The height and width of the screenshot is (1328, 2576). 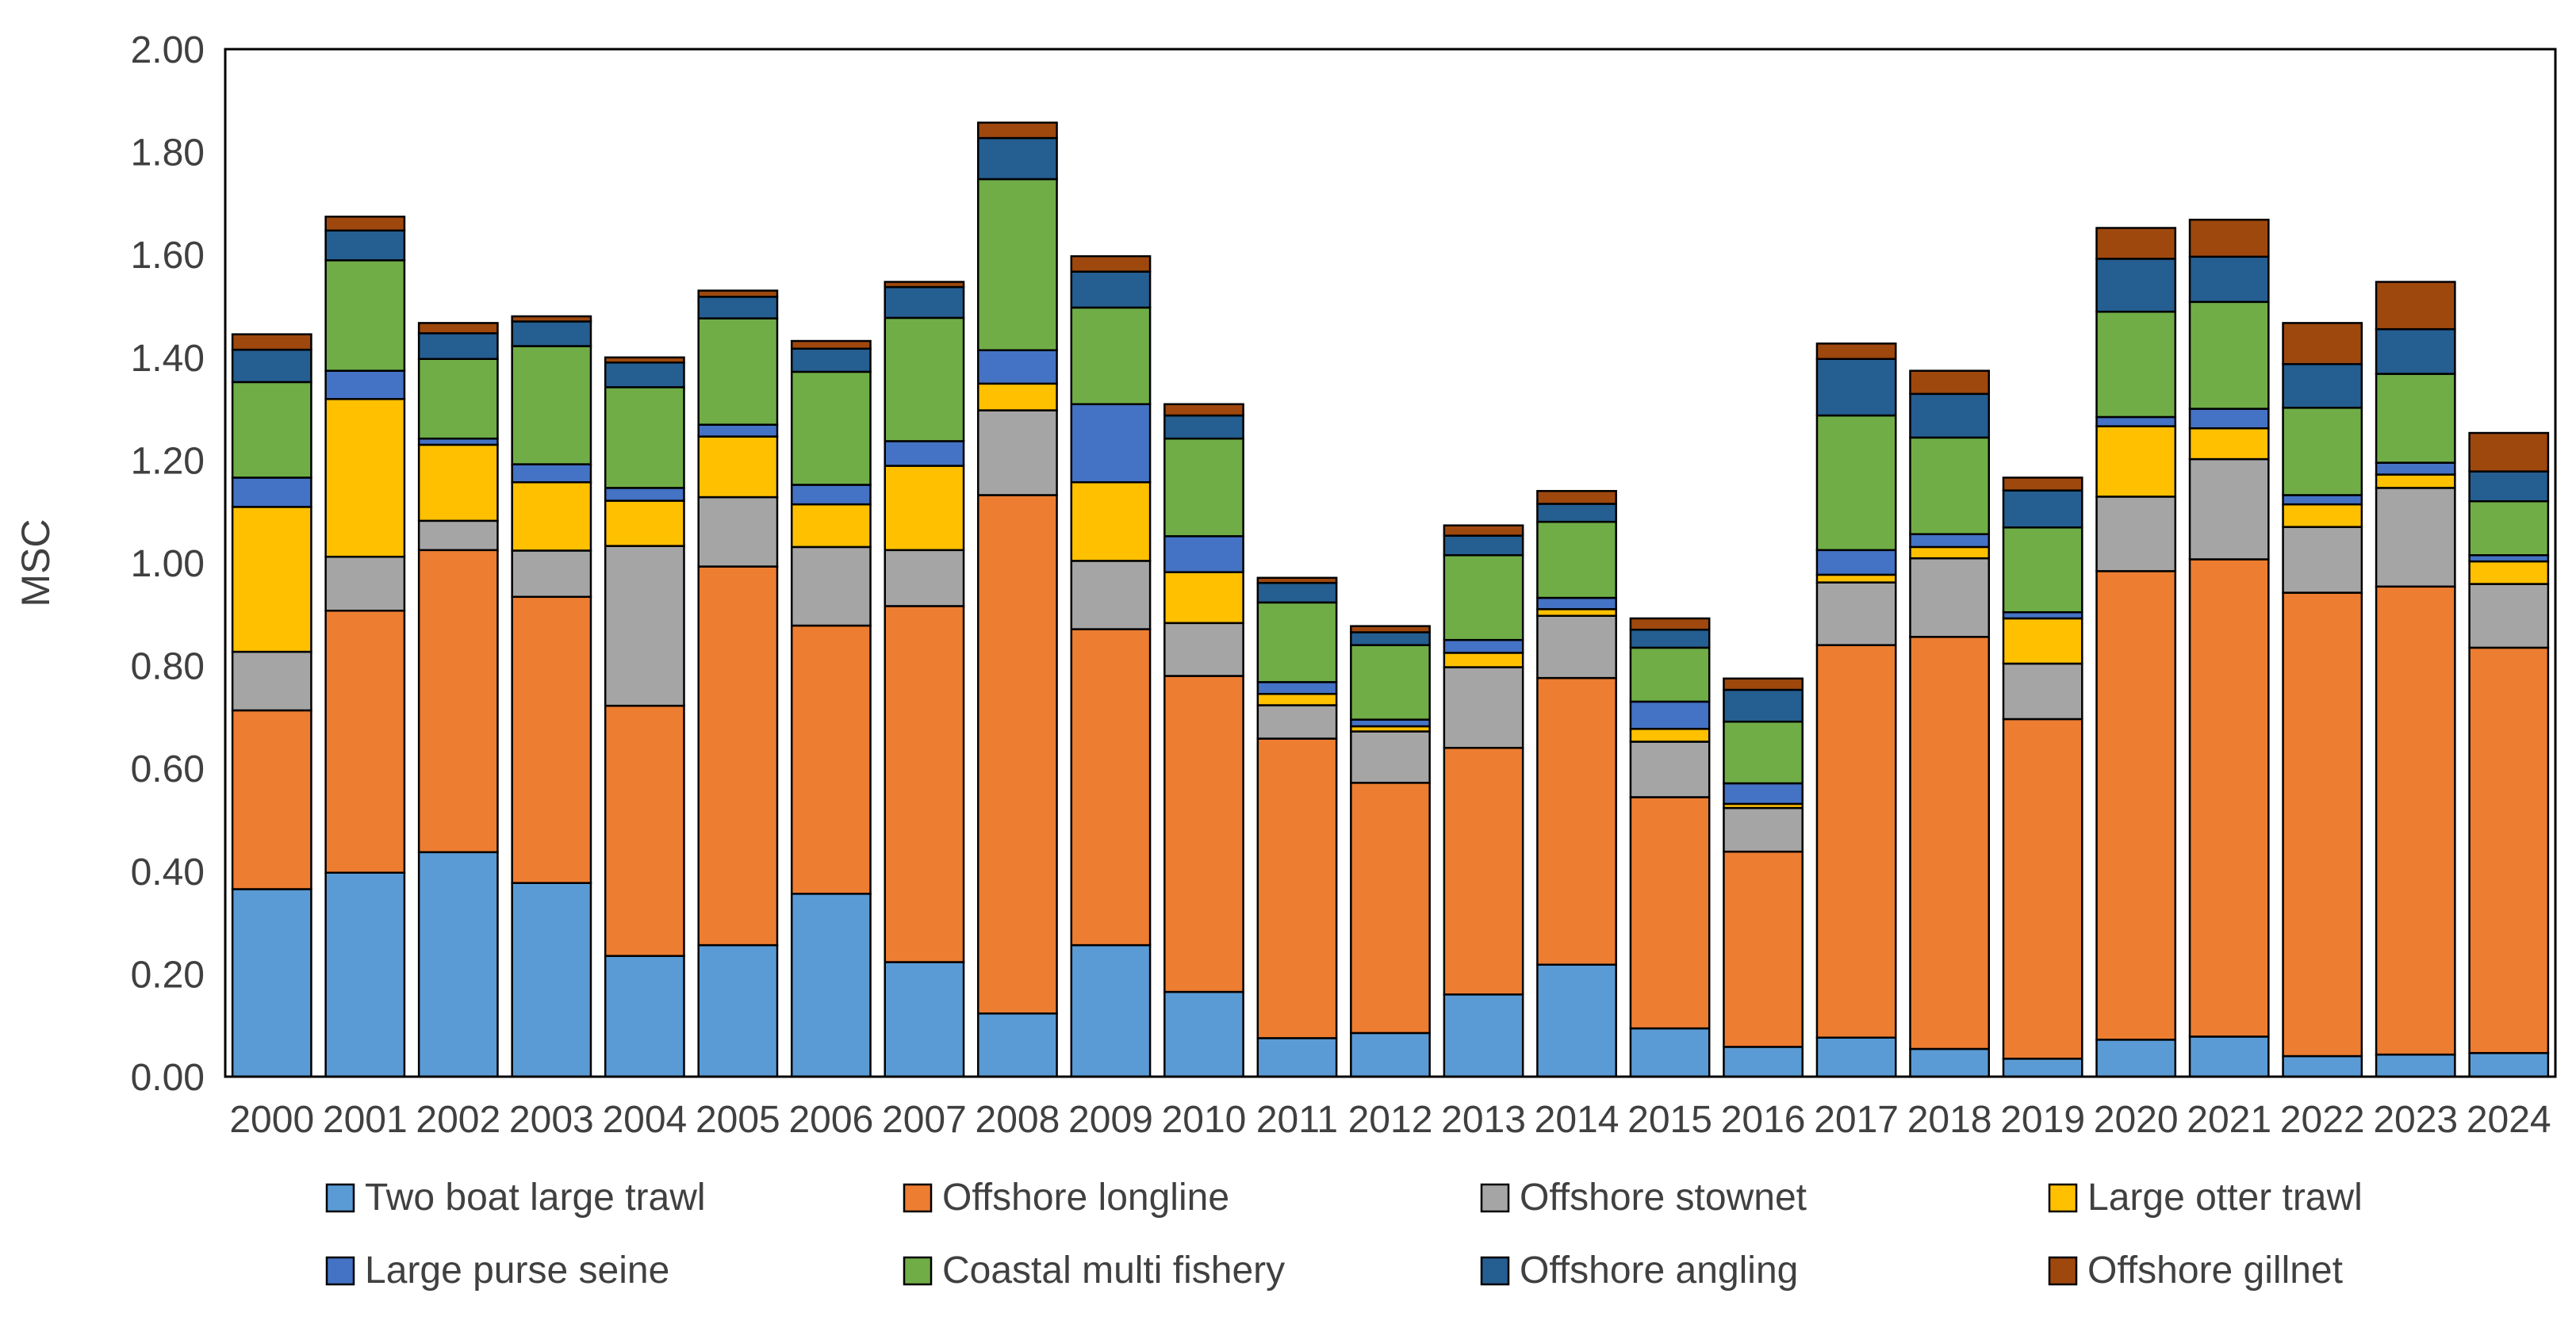 What do you see at coordinates (1856, 351) in the screenshot?
I see `bar-segment-offshore-gillnet-2017` at bounding box center [1856, 351].